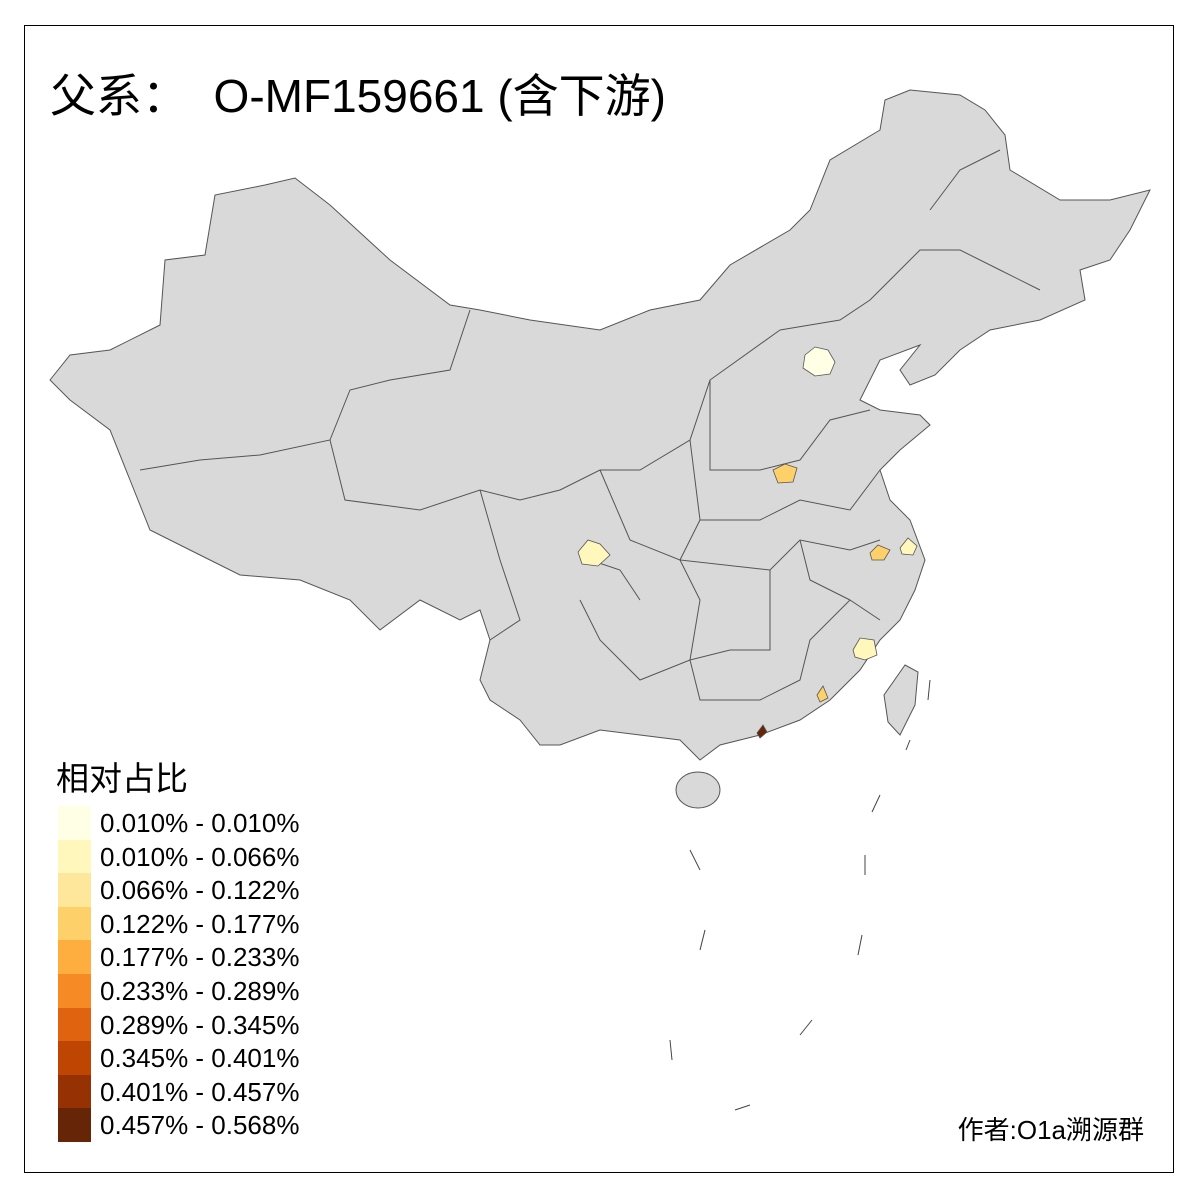  I want to click on highlighted-regions, so click(747, 542).